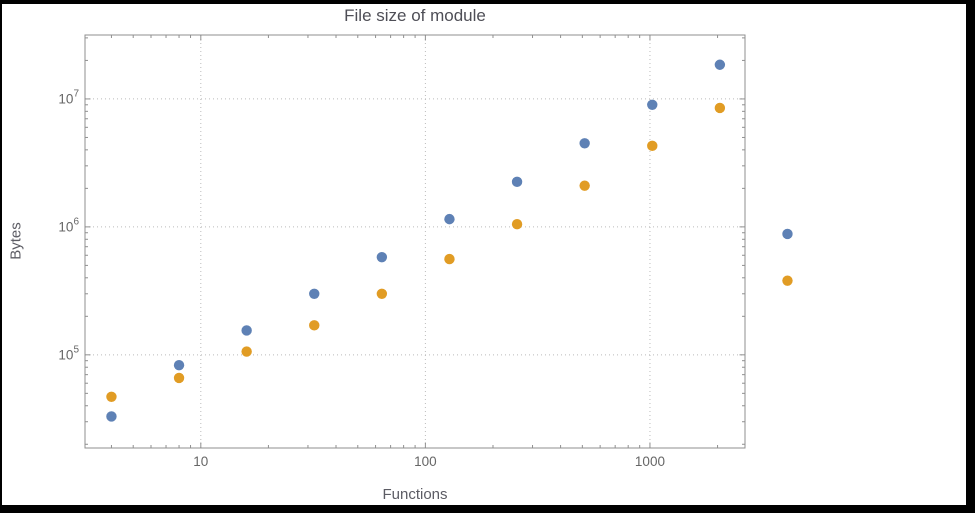 The height and width of the screenshot is (513, 975). Describe the element at coordinates (650, 461) in the screenshot. I see `x-tick-label: 1000` at that location.